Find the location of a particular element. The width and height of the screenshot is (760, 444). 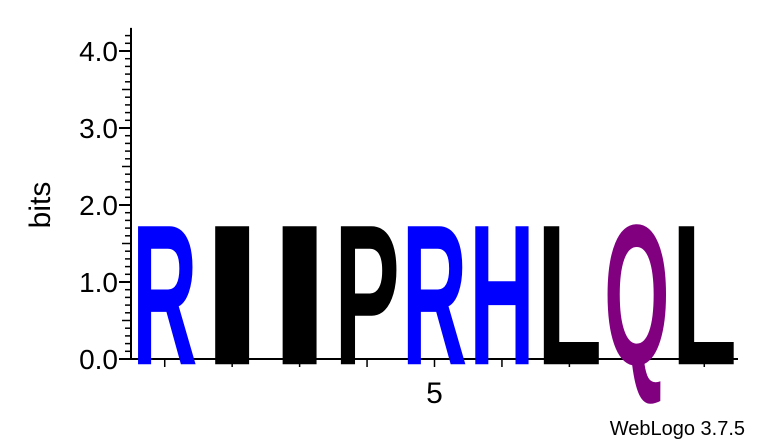

y-tick-label: 3.0 is located at coordinates (98, 128).